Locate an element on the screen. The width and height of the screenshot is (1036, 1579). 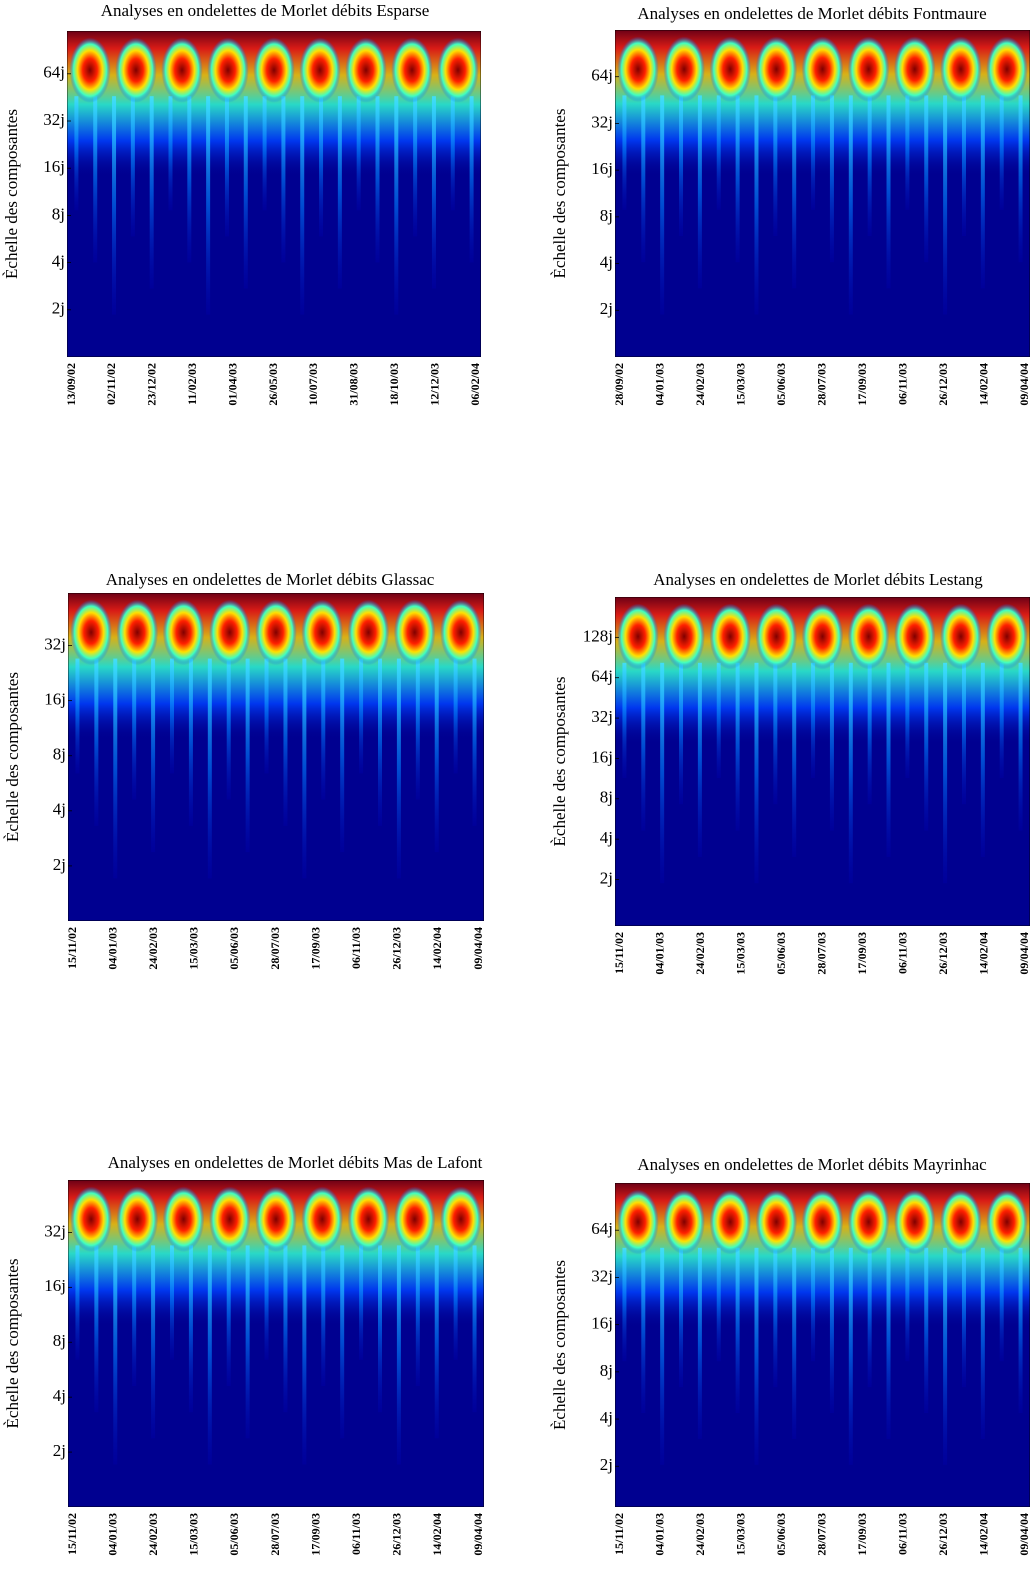
y-tick-label: 128j is located at coordinates (598, 635).